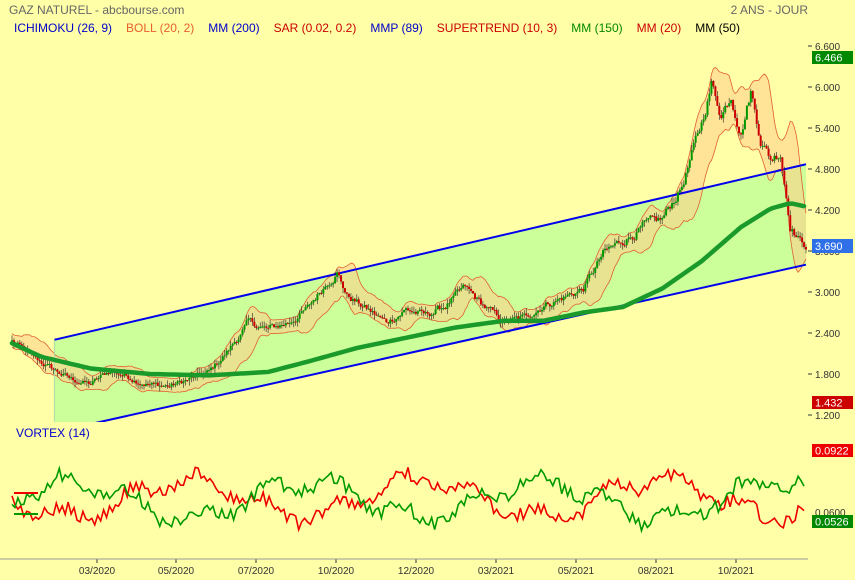 This screenshot has height=580, width=855. I want to click on legend-item: ICHIMOKU (26, 9), so click(63, 28).